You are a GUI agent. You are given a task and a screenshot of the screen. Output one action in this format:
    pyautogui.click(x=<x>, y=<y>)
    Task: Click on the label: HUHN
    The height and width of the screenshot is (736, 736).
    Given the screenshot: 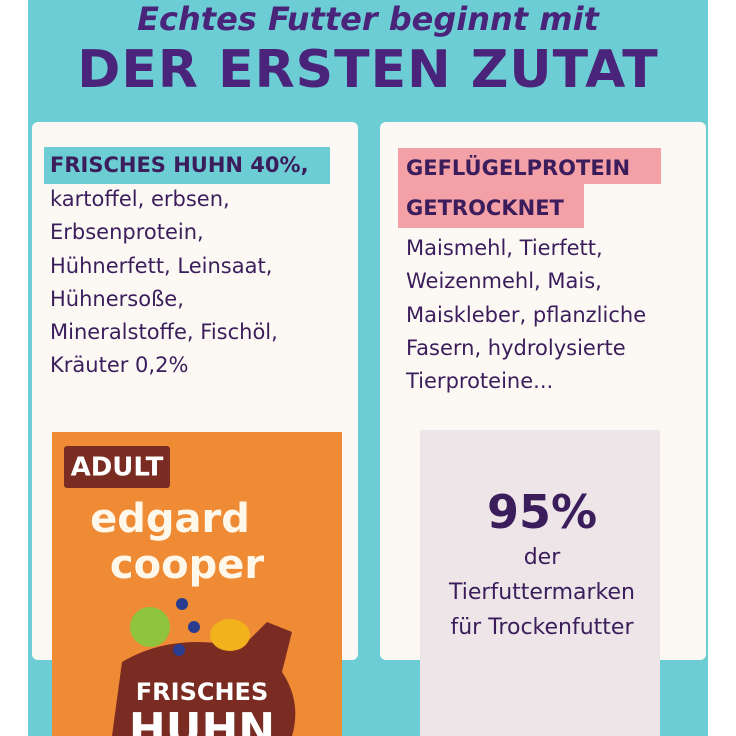 What is the action you would take?
    pyautogui.click(x=202, y=720)
    